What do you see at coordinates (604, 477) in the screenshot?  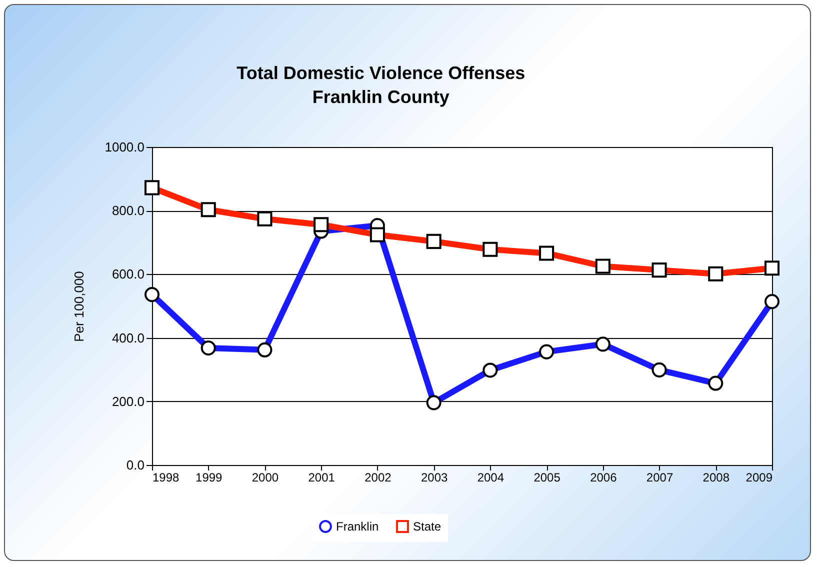 I see `x-tick-label: 2006` at bounding box center [604, 477].